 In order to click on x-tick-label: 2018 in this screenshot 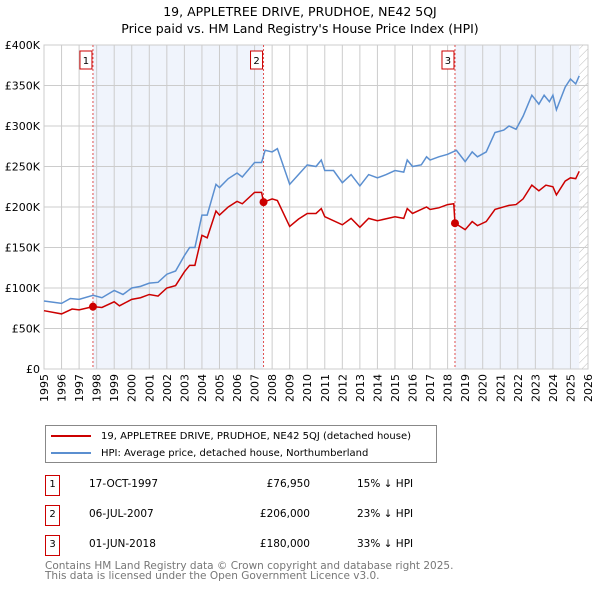, I will do `click(448, 388)`.